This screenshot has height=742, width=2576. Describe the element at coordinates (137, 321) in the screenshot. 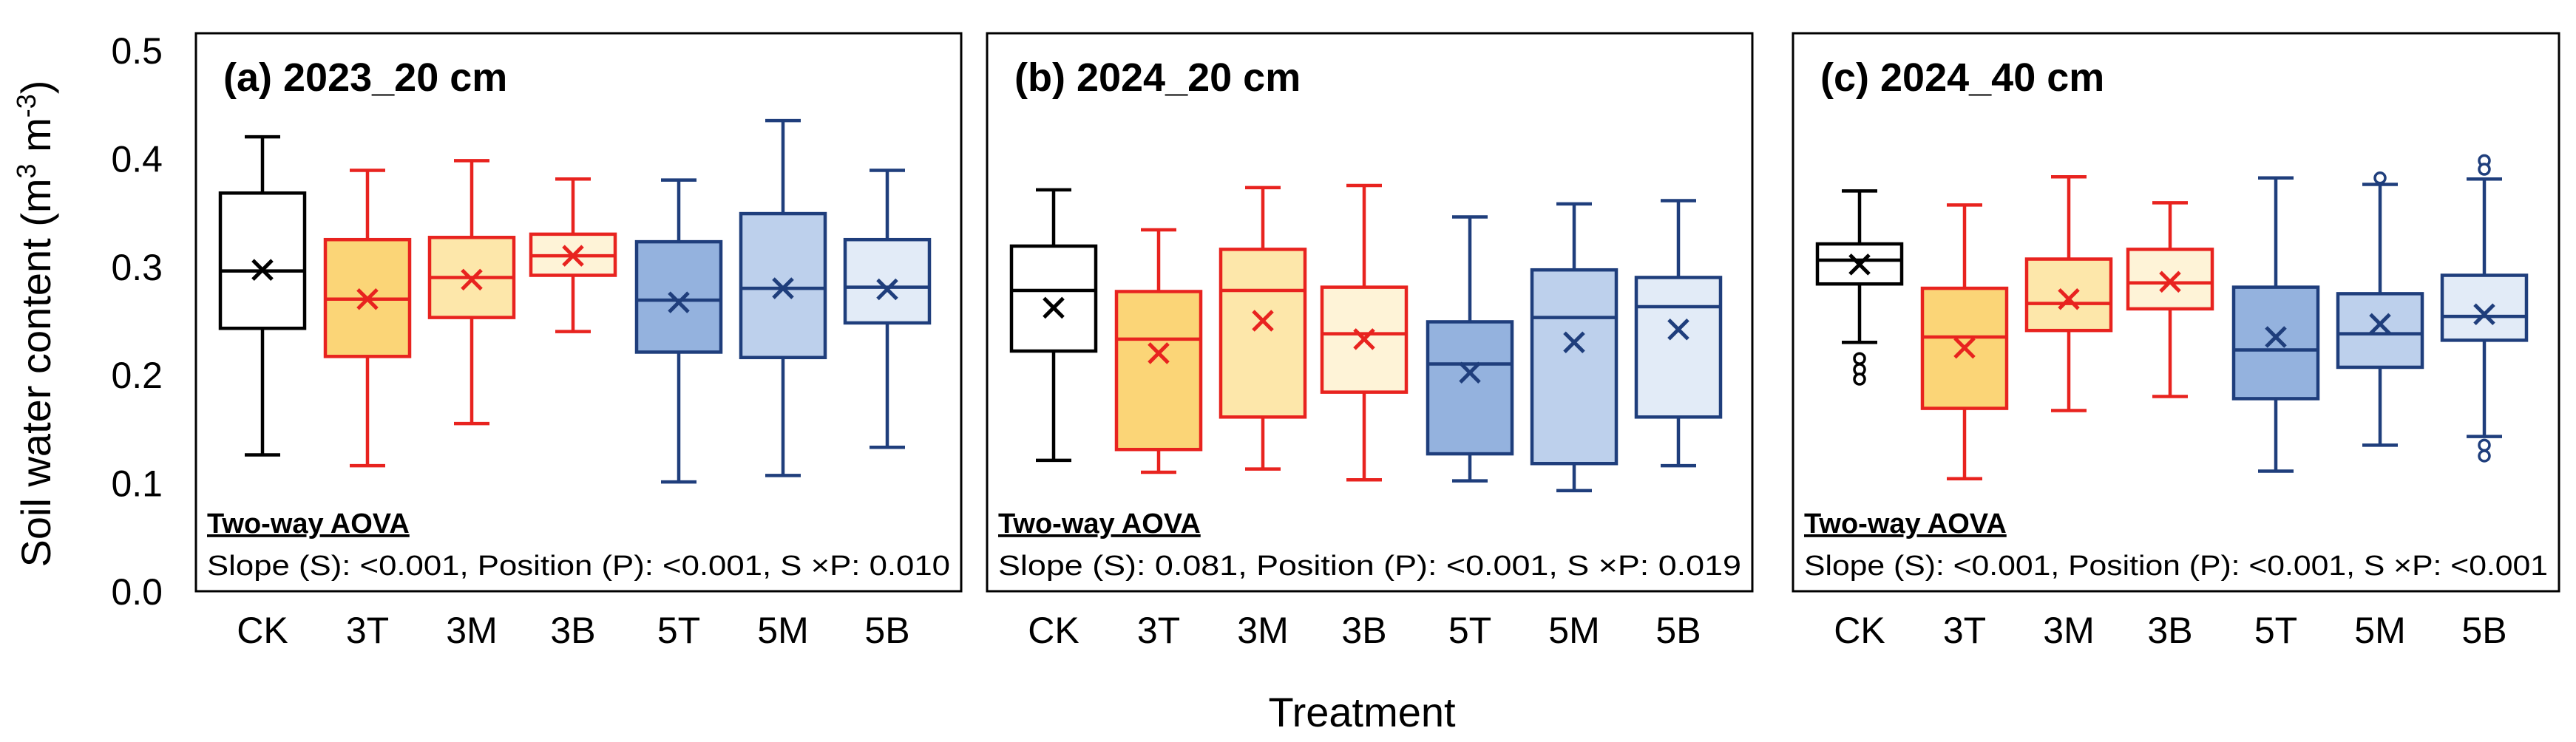

I see `y-tick-labels: 0.0 0.1 0.2 0.3 0.4 0.5` at that location.